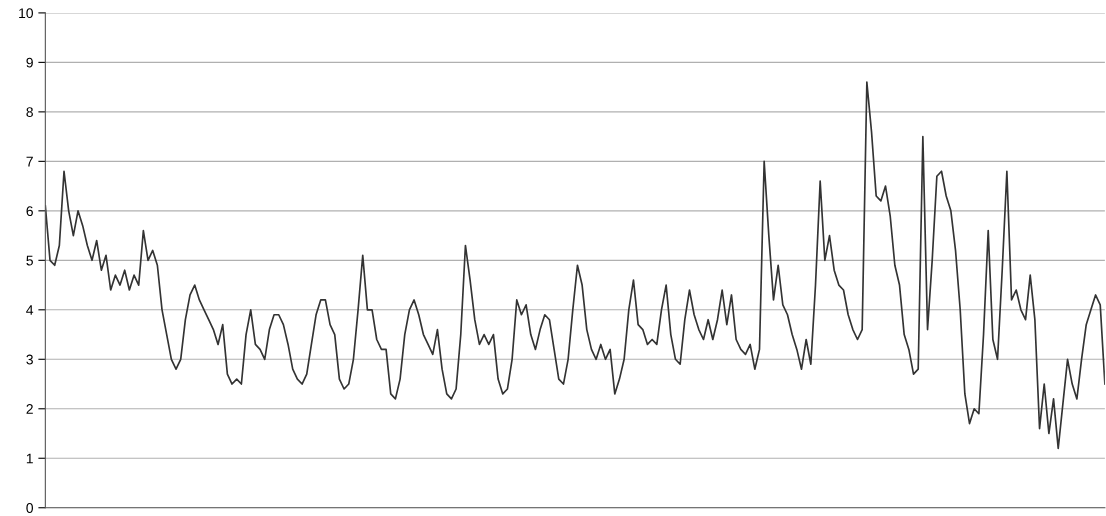  Describe the element at coordinates (29, 211) in the screenshot. I see `y-tick-label: 6` at that location.